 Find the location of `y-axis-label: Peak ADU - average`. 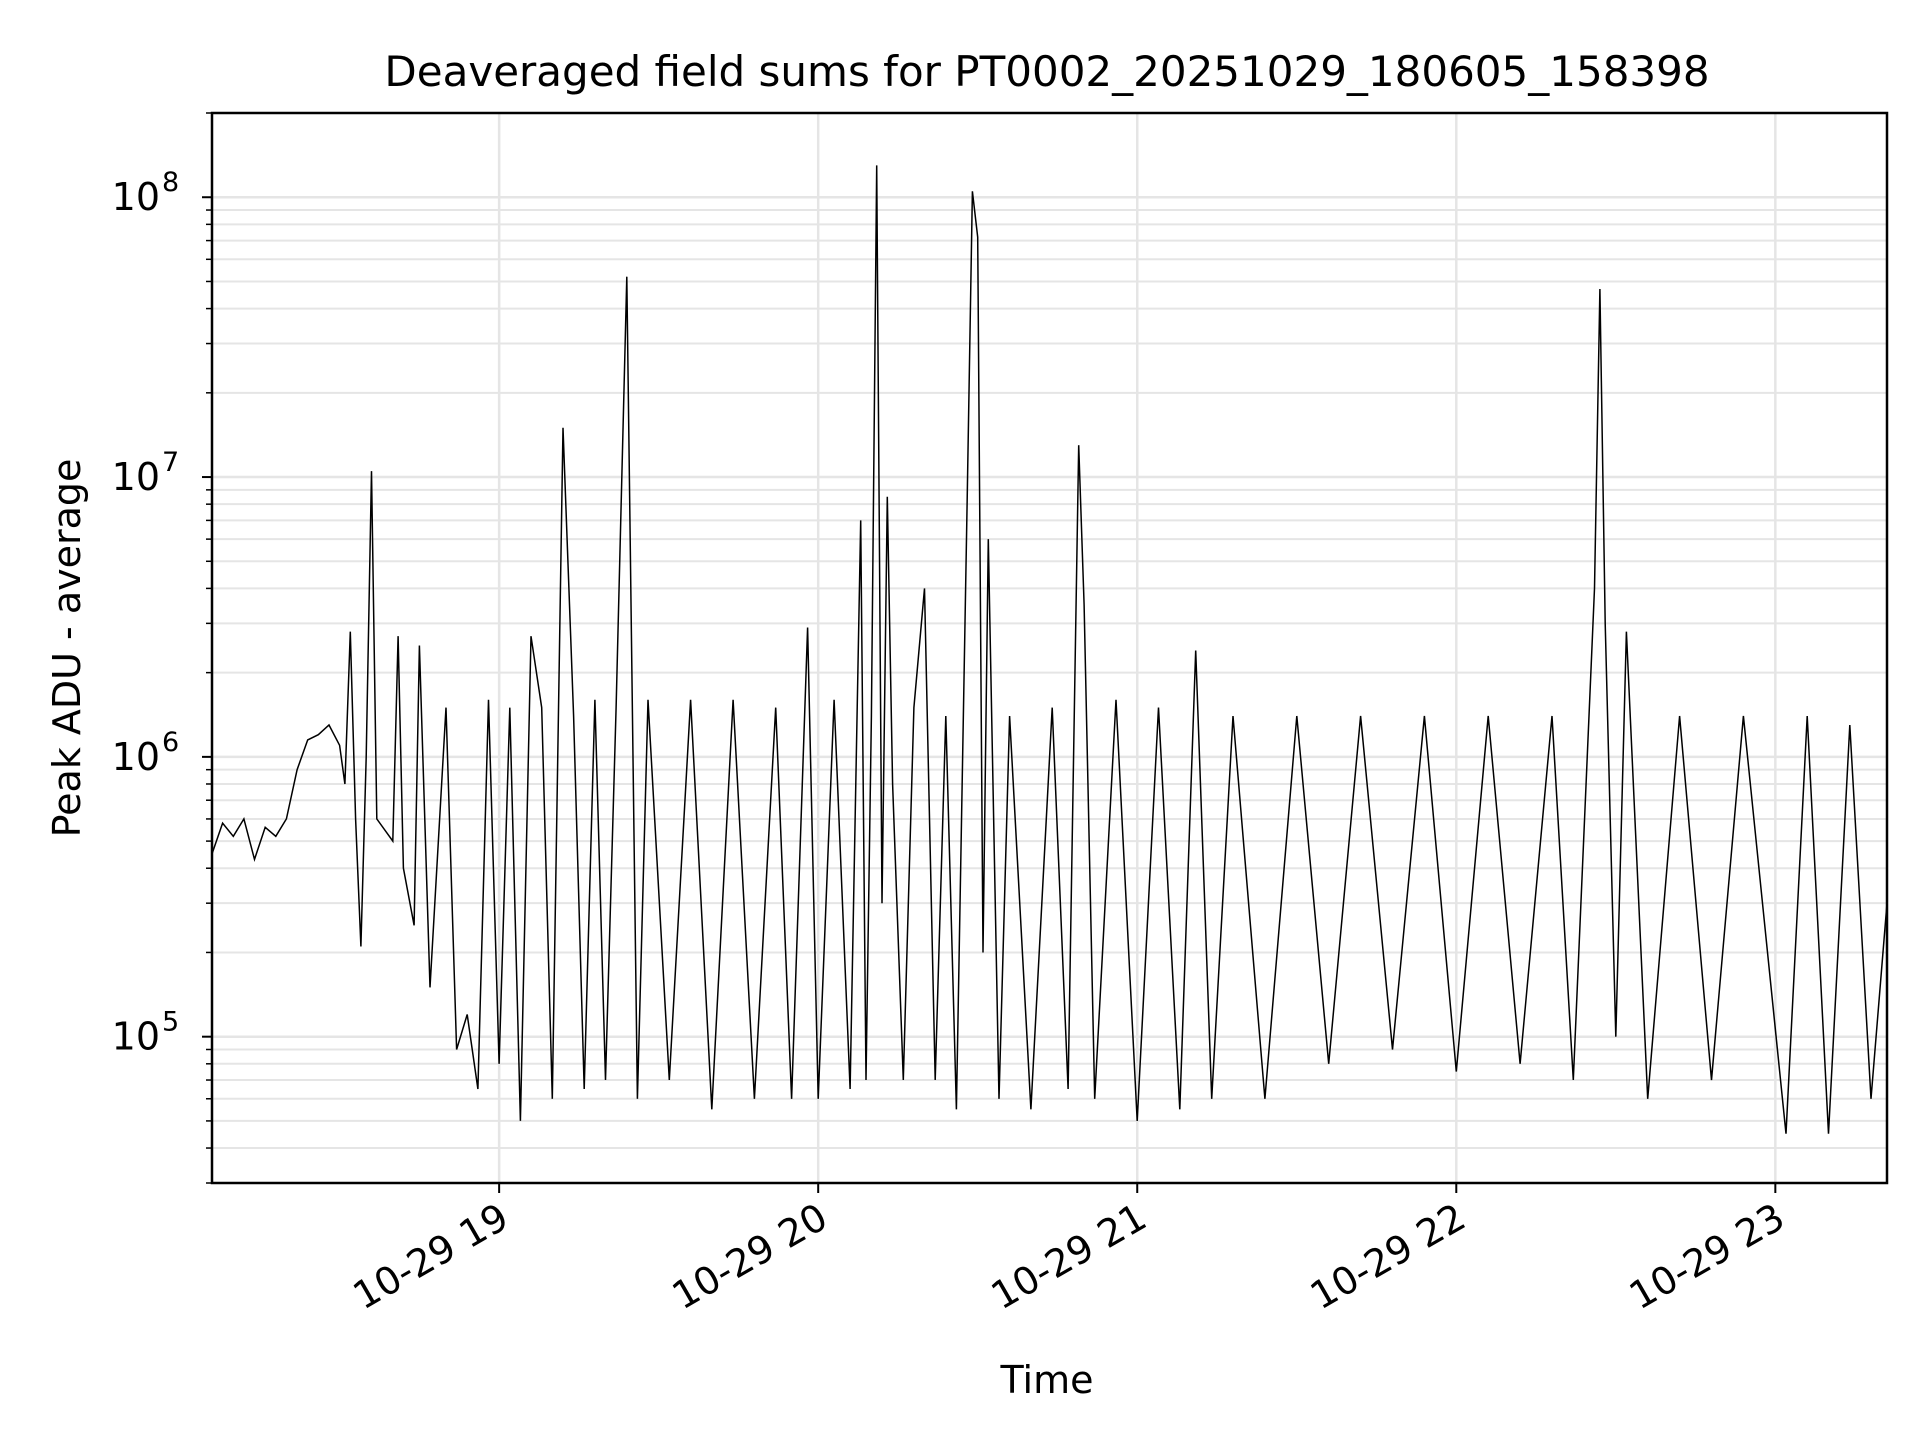

y-axis-label: Peak ADU - average is located at coordinates (67, 648).